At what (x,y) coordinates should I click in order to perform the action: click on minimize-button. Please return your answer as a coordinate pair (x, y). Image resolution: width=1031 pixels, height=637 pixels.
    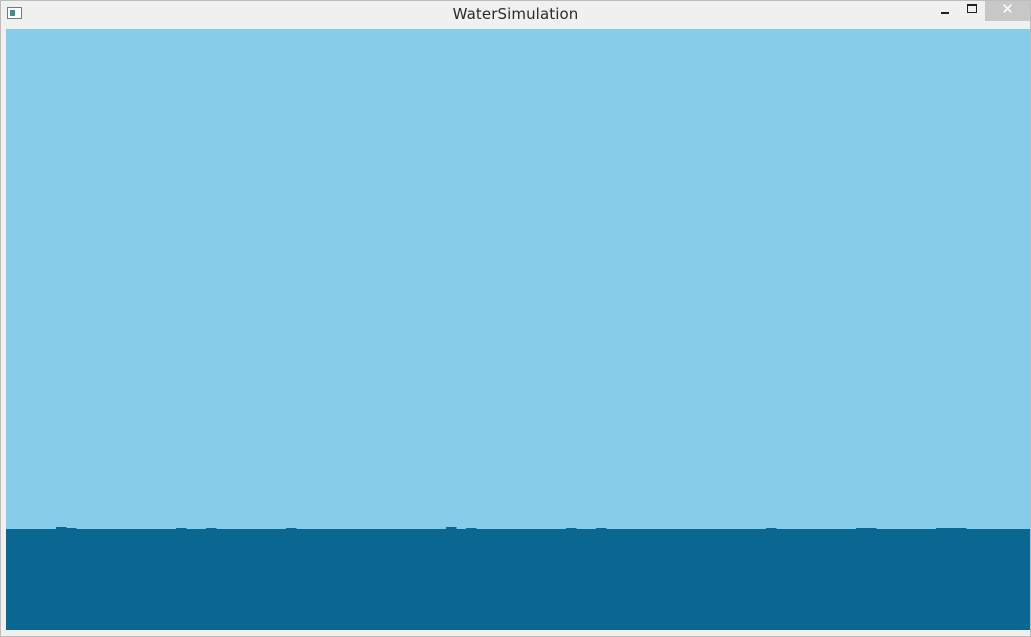
    Looking at the image, I should click on (945, 11).